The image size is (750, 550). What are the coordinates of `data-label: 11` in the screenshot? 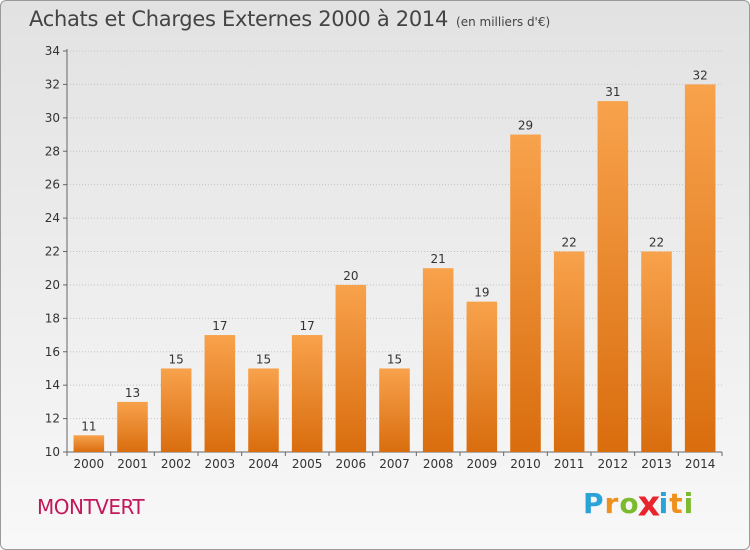 It's located at (88, 426).